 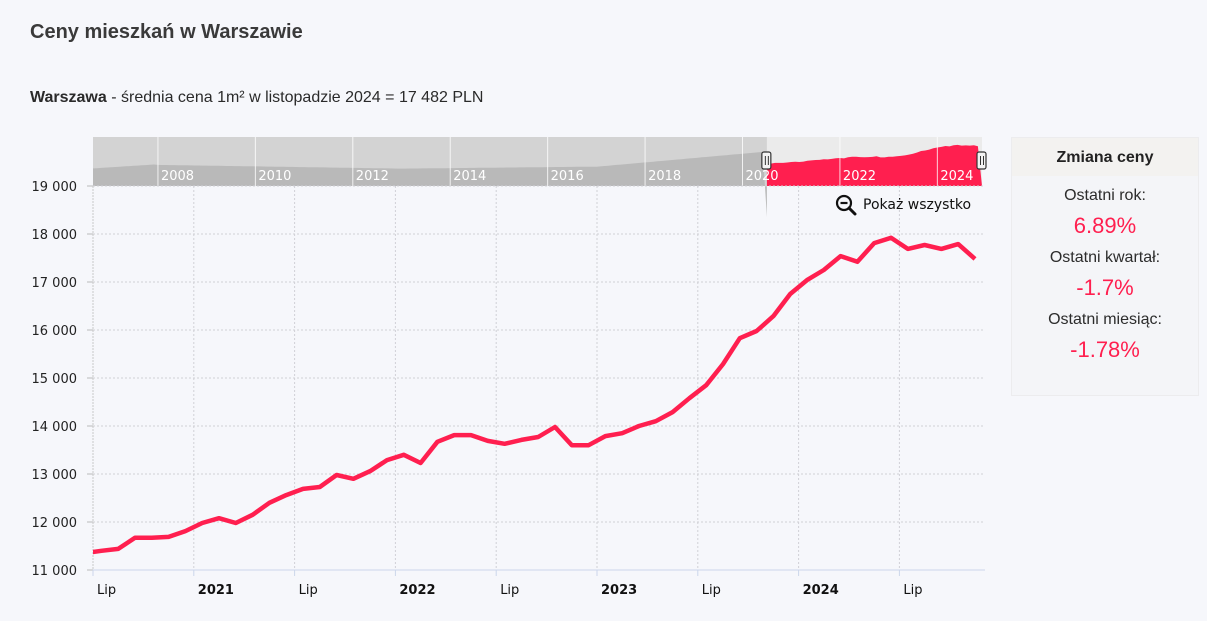 I want to click on x-tick-label: 2024, so click(x=821, y=590).